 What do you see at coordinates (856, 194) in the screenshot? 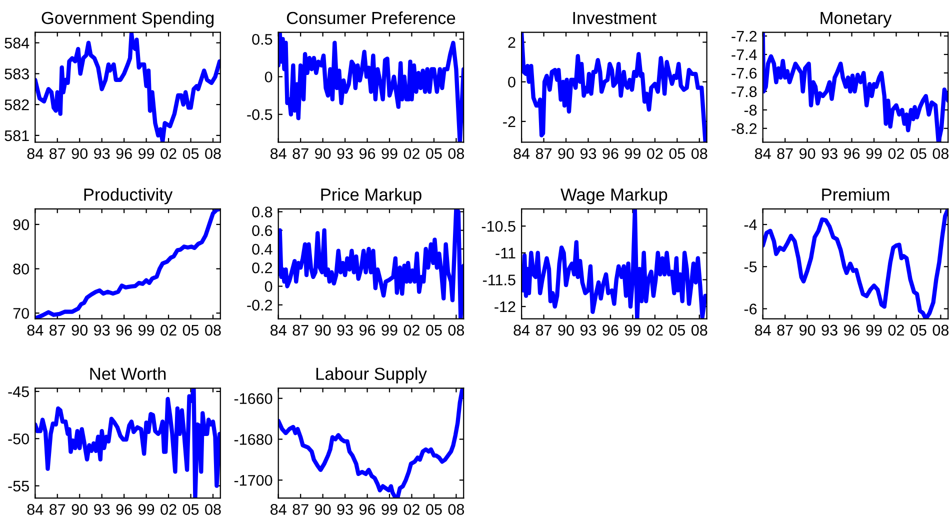
I see `chart-title: Premium` at bounding box center [856, 194].